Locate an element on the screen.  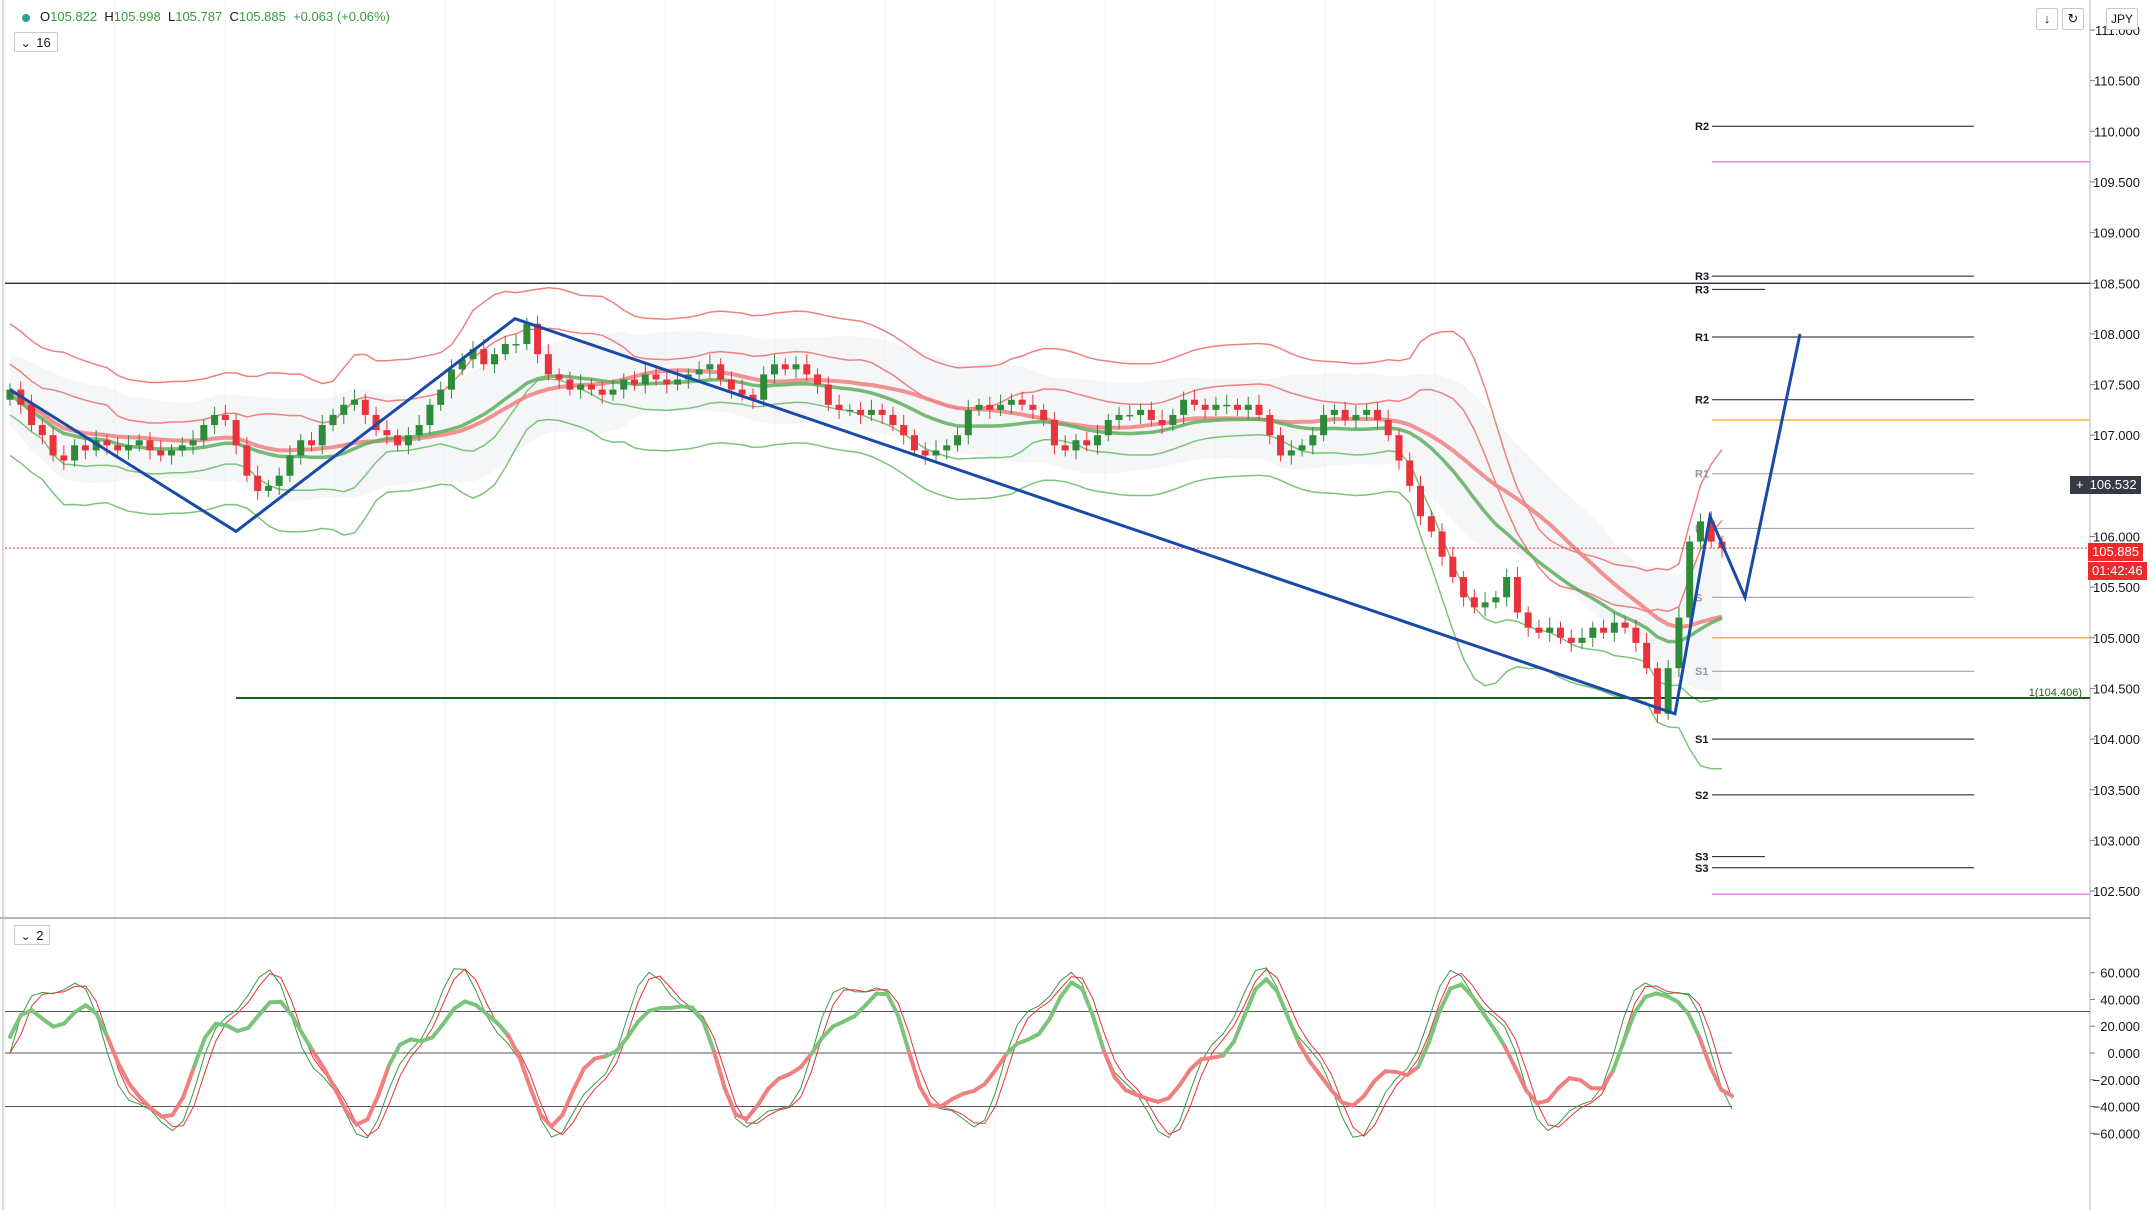
osc-tick-label: −60.000 is located at coordinates (2116, 1133).